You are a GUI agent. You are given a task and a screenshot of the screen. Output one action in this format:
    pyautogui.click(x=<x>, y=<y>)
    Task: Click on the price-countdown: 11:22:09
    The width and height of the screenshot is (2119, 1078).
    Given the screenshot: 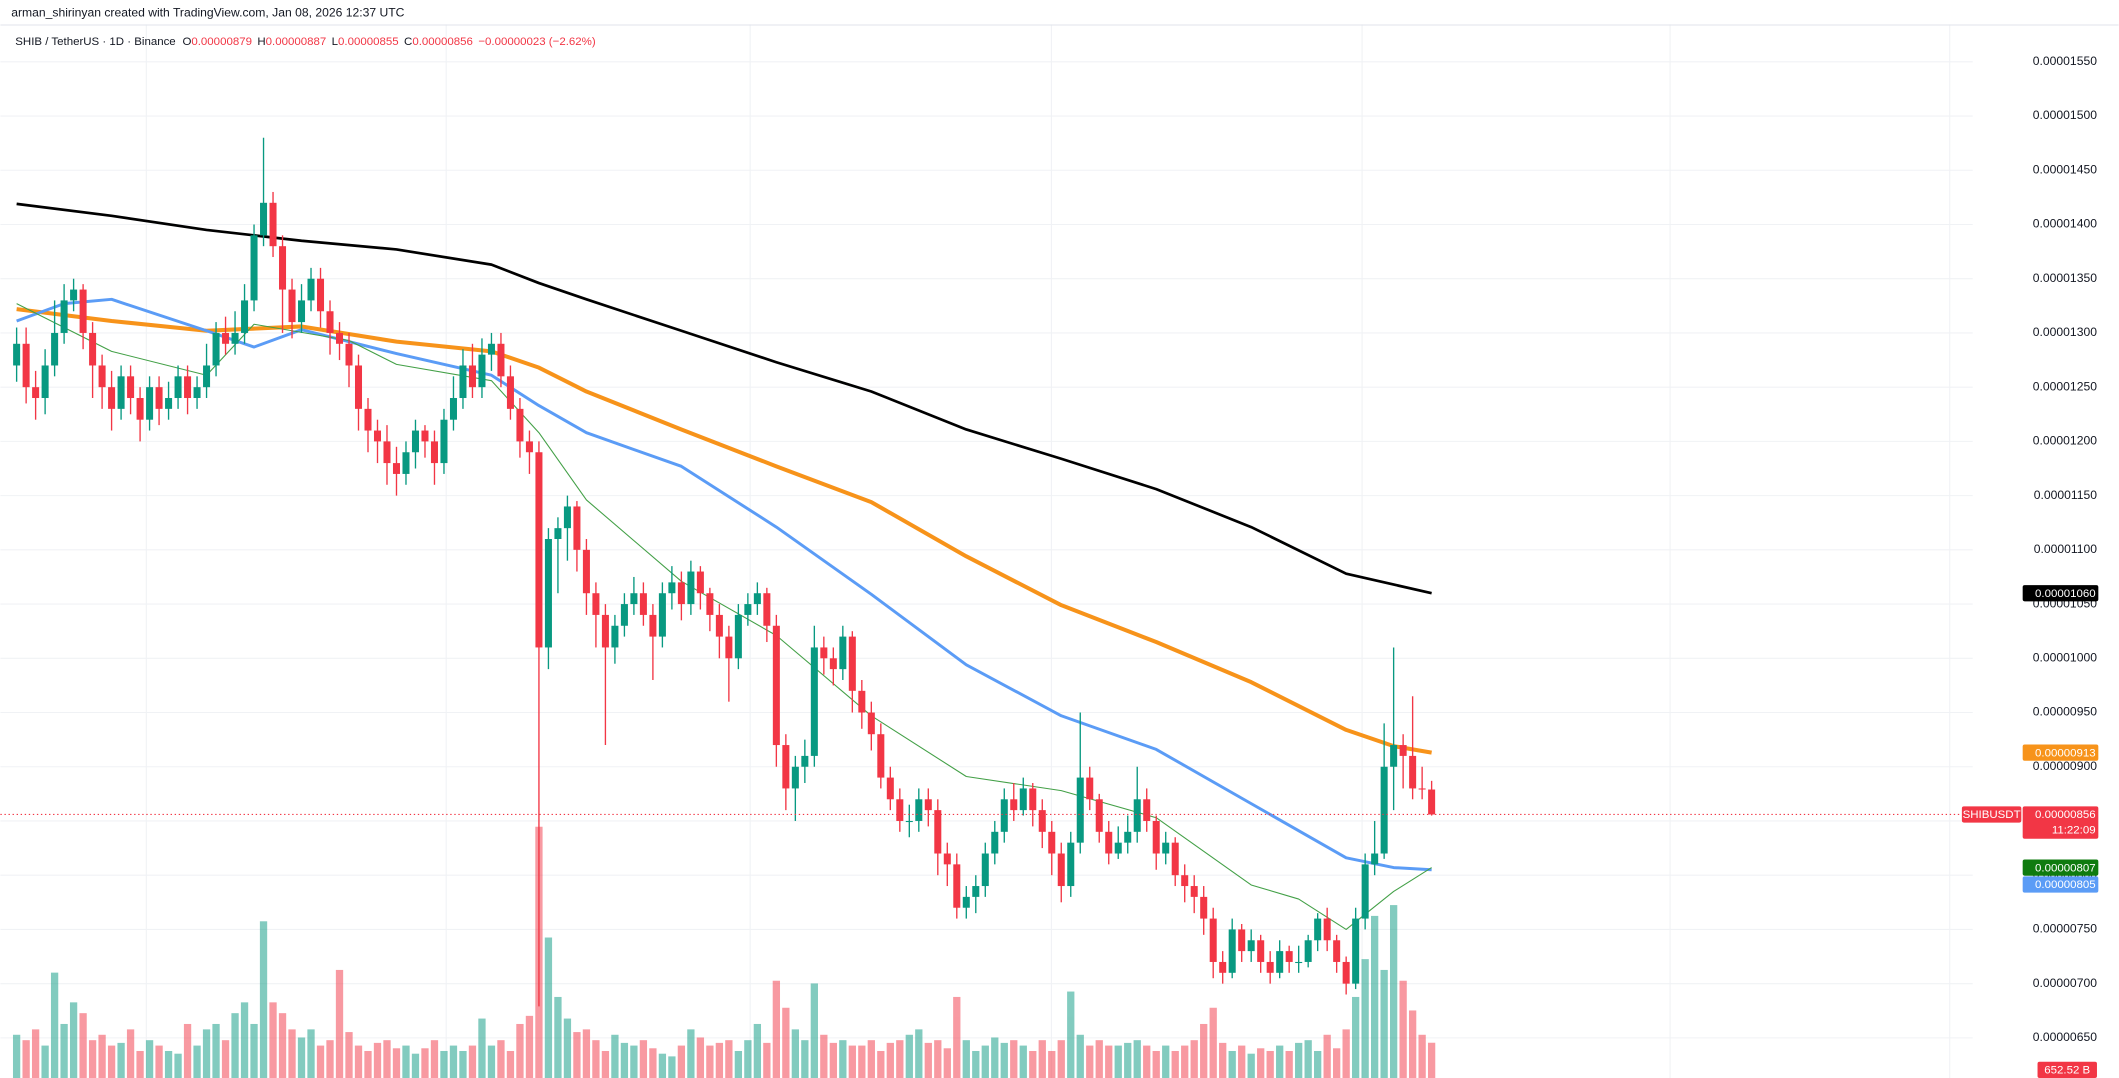 What is the action you would take?
    pyautogui.click(x=2074, y=831)
    